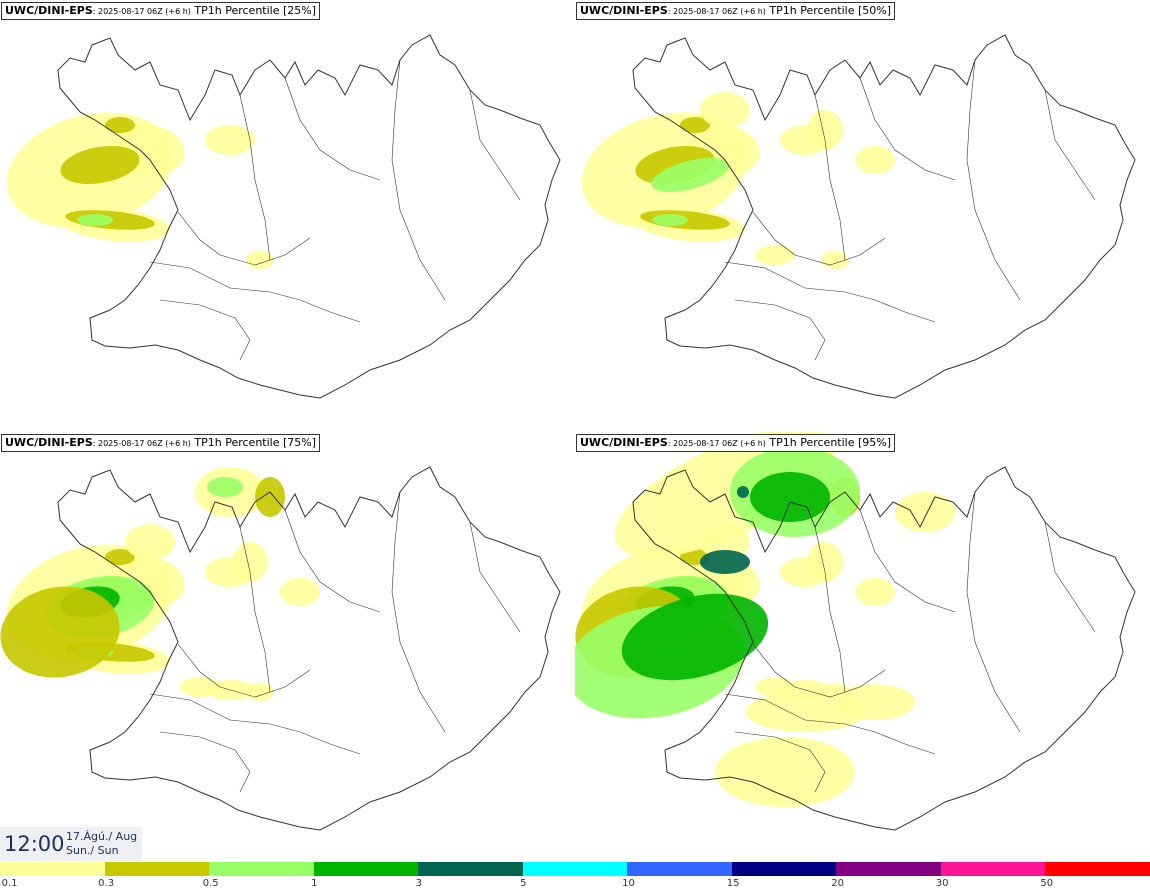 The width and height of the screenshot is (1150, 891). I want to click on legend-tick-label: 50, so click(1047, 883).